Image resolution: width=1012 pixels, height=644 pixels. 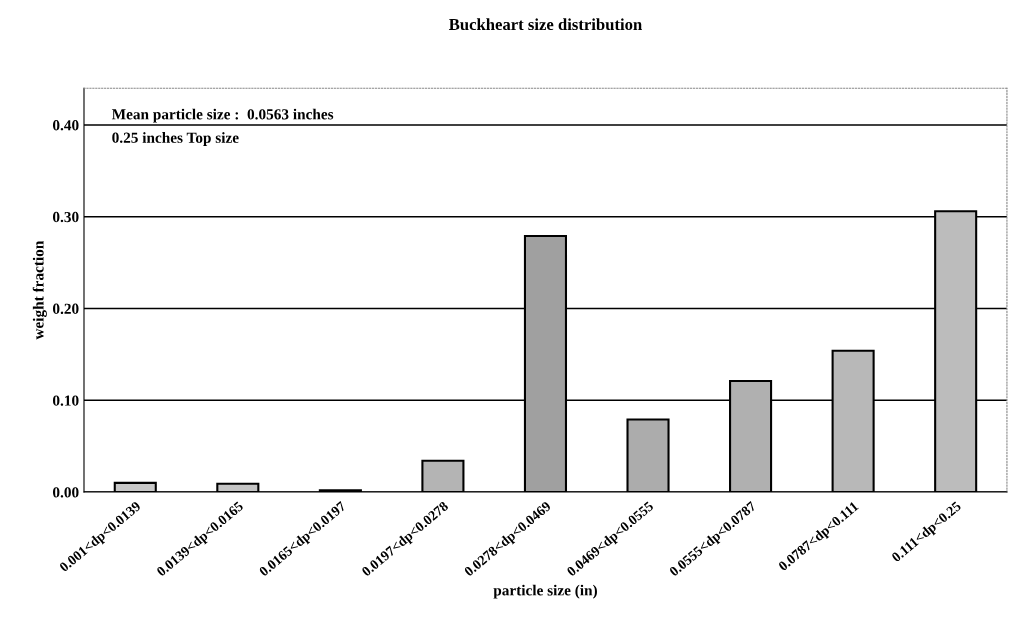 What do you see at coordinates (545, 24) in the screenshot?
I see `chart-title: Buckheart size distribution` at bounding box center [545, 24].